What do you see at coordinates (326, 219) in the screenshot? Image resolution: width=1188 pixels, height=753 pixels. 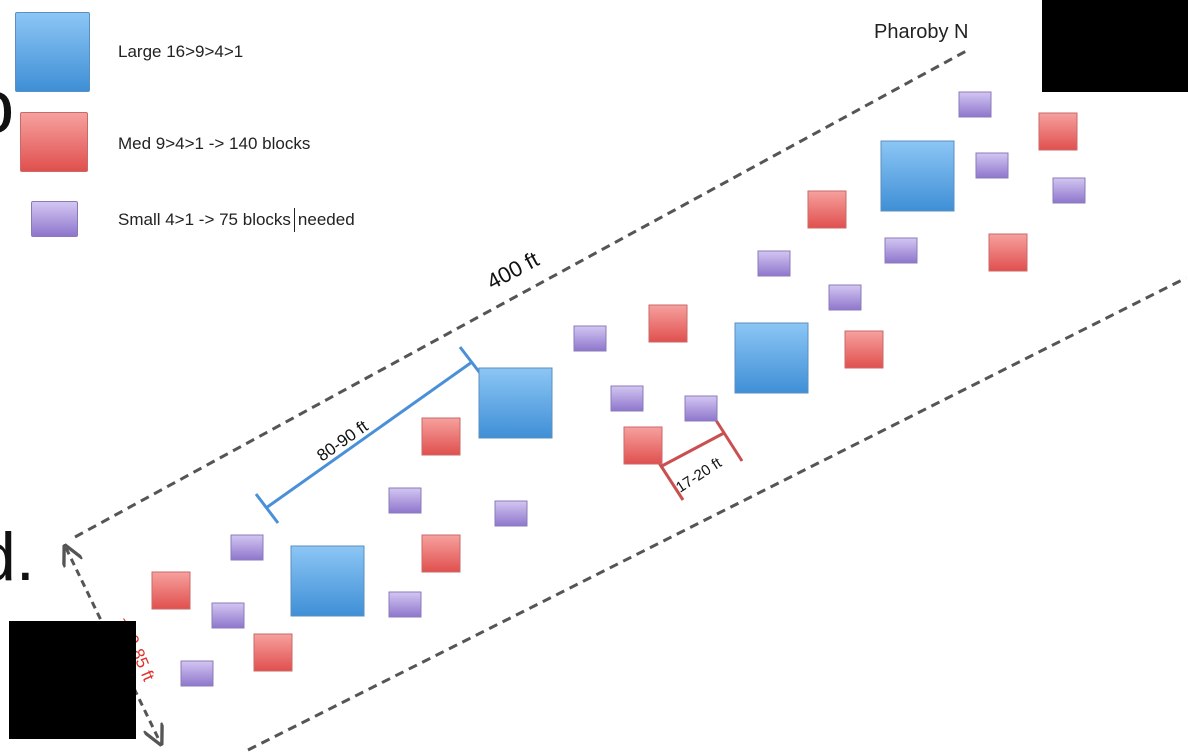 I see `legend-small-label-suffix: needed` at bounding box center [326, 219].